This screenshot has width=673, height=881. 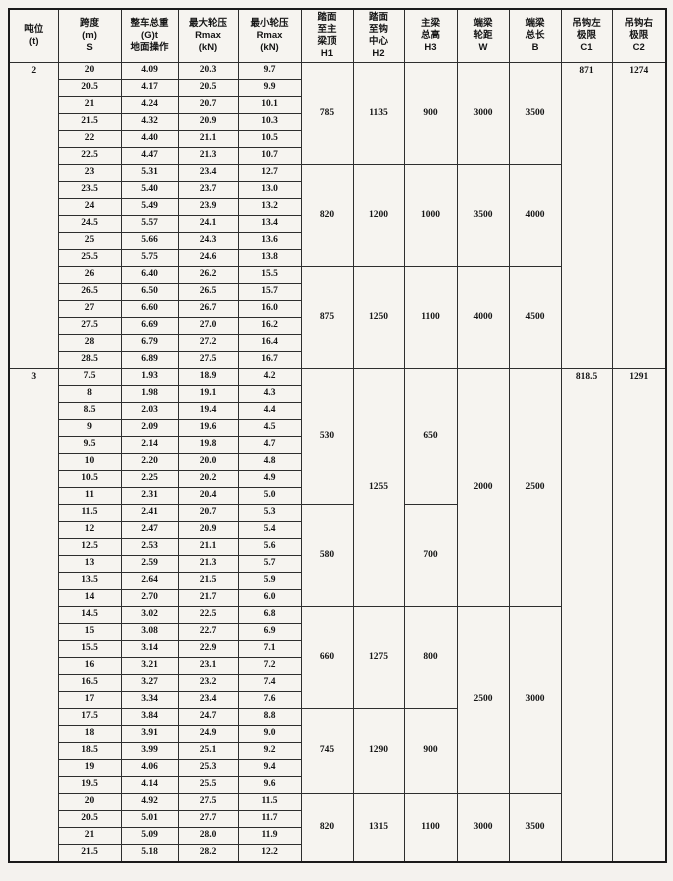 What do you see at coordinates (378, 487) in the screenshot?
I see `cell-h2: 1255` at bounding box center [378, 487].